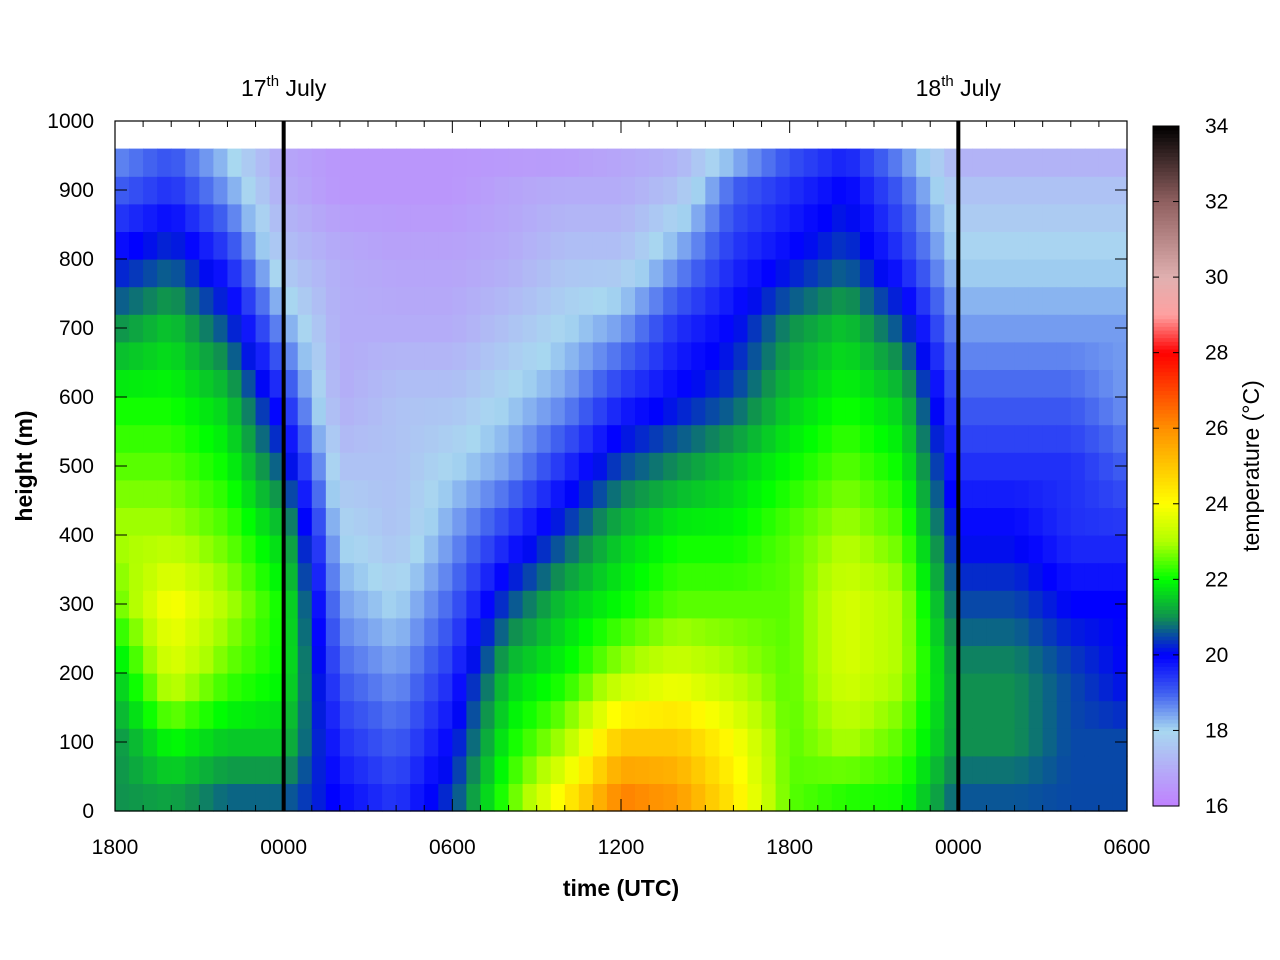 The width and height of the screenshot is (1280, 960). Describe the element at coordinates (1217, 126) in the screenshot. I see `colorbar-tick-label: 34` at that location.